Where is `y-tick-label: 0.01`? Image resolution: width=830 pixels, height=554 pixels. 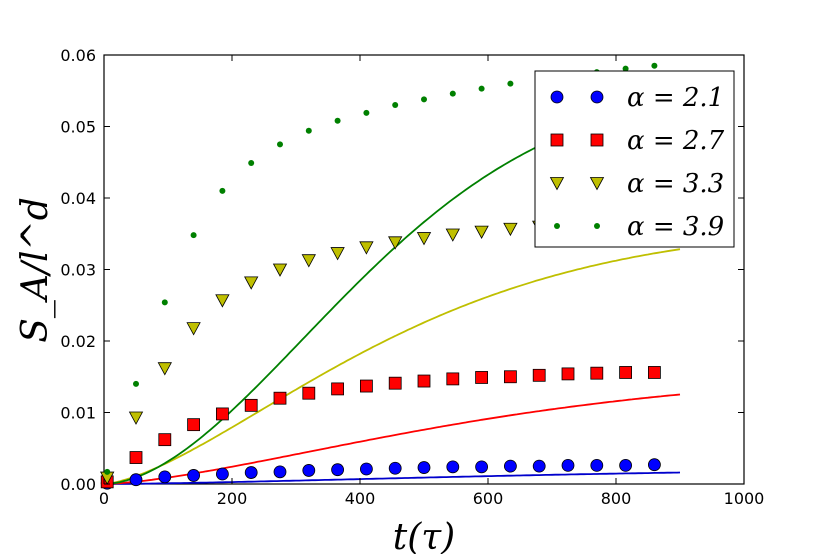
y-tick-label: 0.01 is located at coordinates (78, 413).